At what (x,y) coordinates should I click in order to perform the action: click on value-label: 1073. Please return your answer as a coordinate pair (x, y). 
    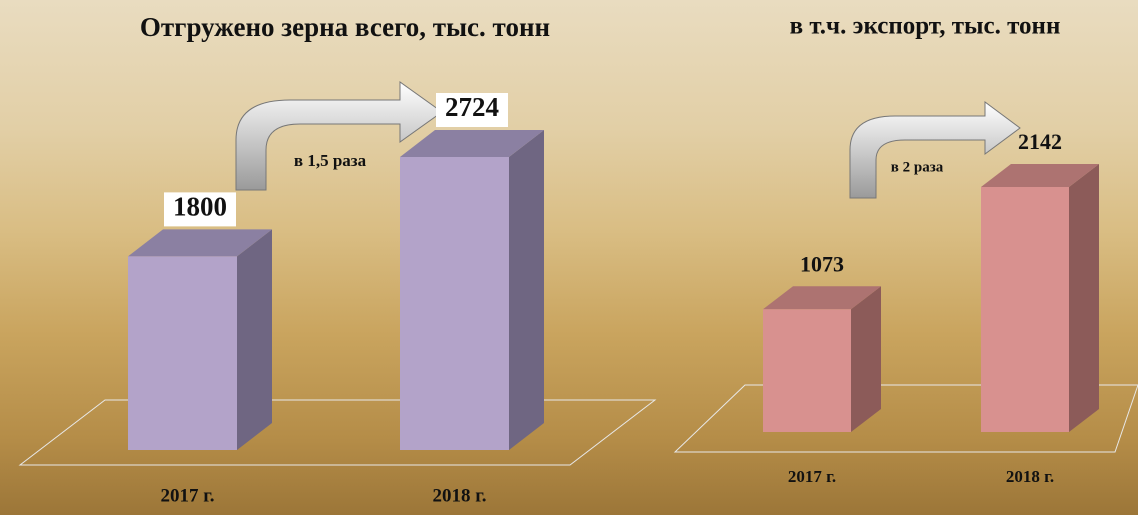
    Looking at the image, I should click on (822, 263).